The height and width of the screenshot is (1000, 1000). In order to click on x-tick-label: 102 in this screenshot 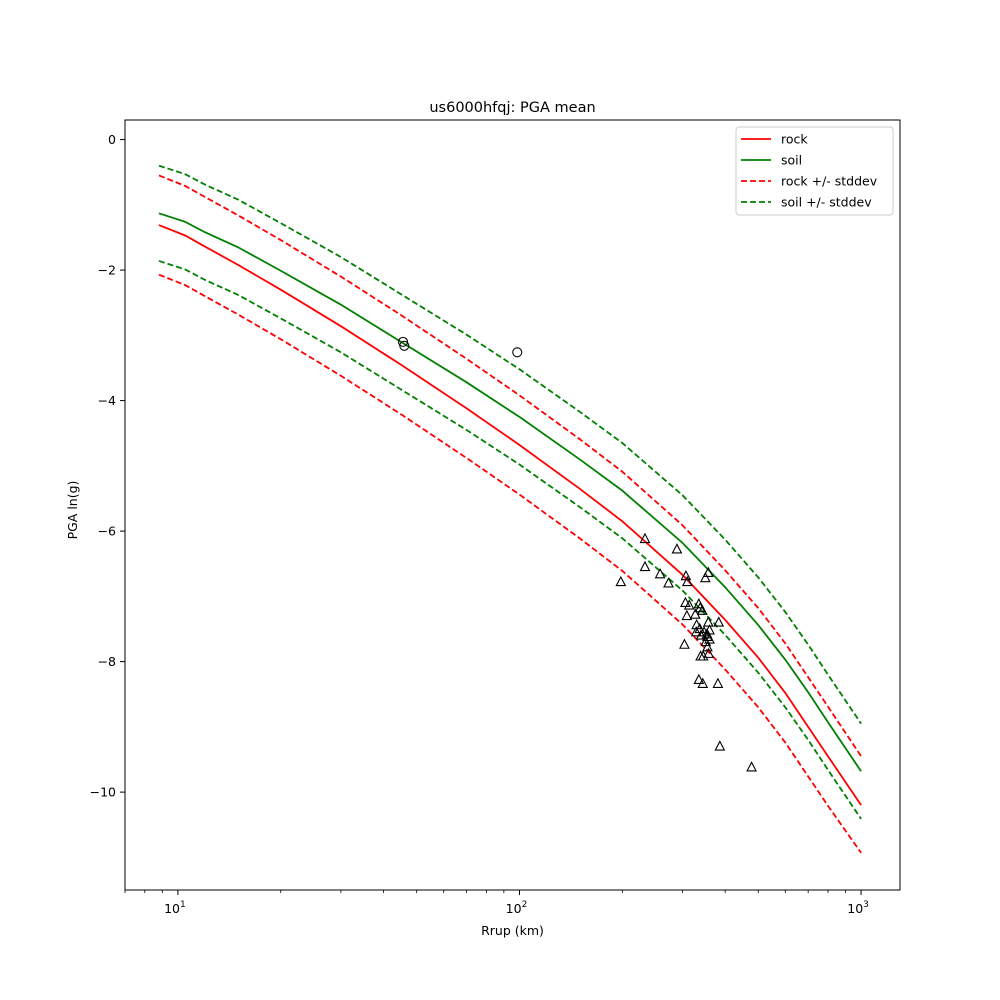, I will do `click(517, 908)`.